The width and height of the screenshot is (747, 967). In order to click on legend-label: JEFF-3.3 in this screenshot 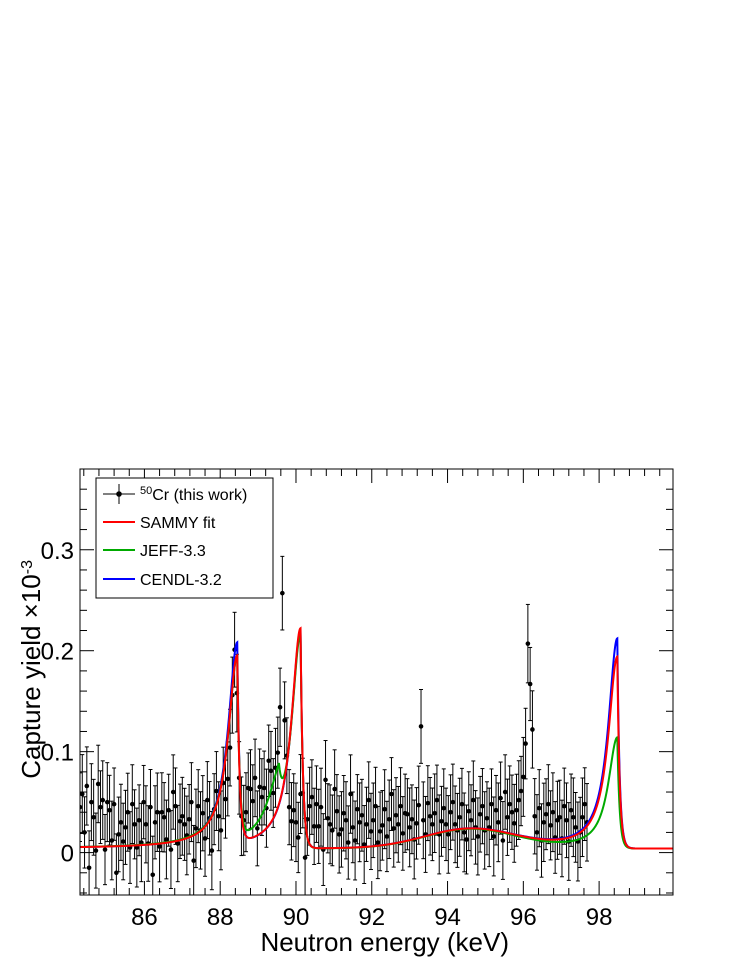, I will do `click(173, 551)`.